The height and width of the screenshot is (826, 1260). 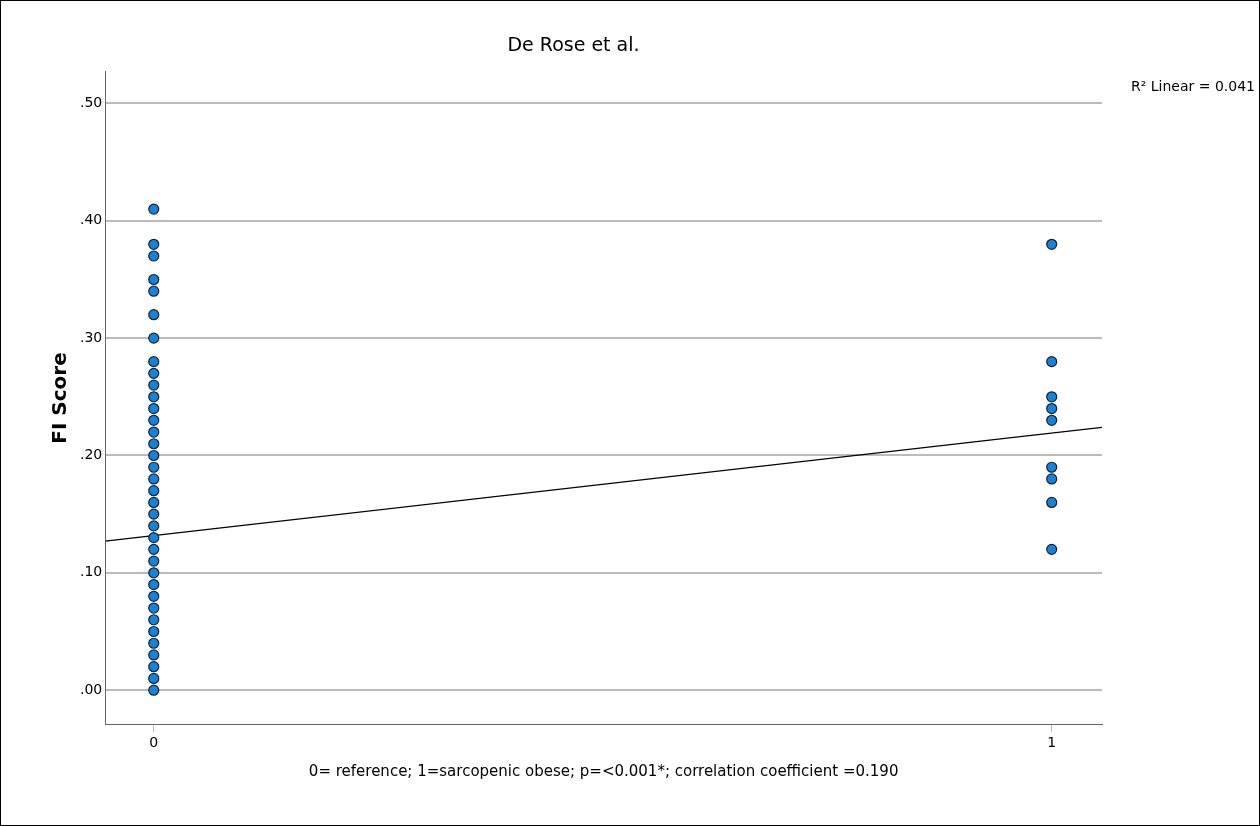 I want to click on y-tick-label: .20, so click(x=91, y=454).